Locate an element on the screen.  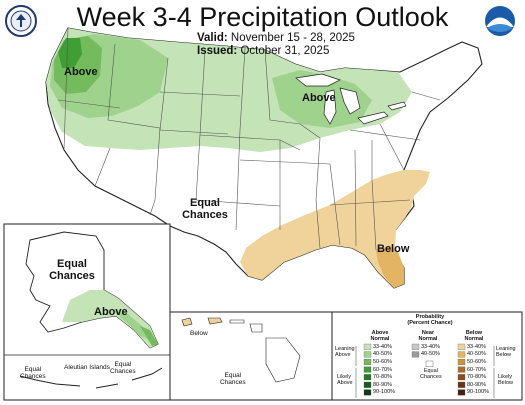
issued-label: Issued: is located at coordinates (217, 51).